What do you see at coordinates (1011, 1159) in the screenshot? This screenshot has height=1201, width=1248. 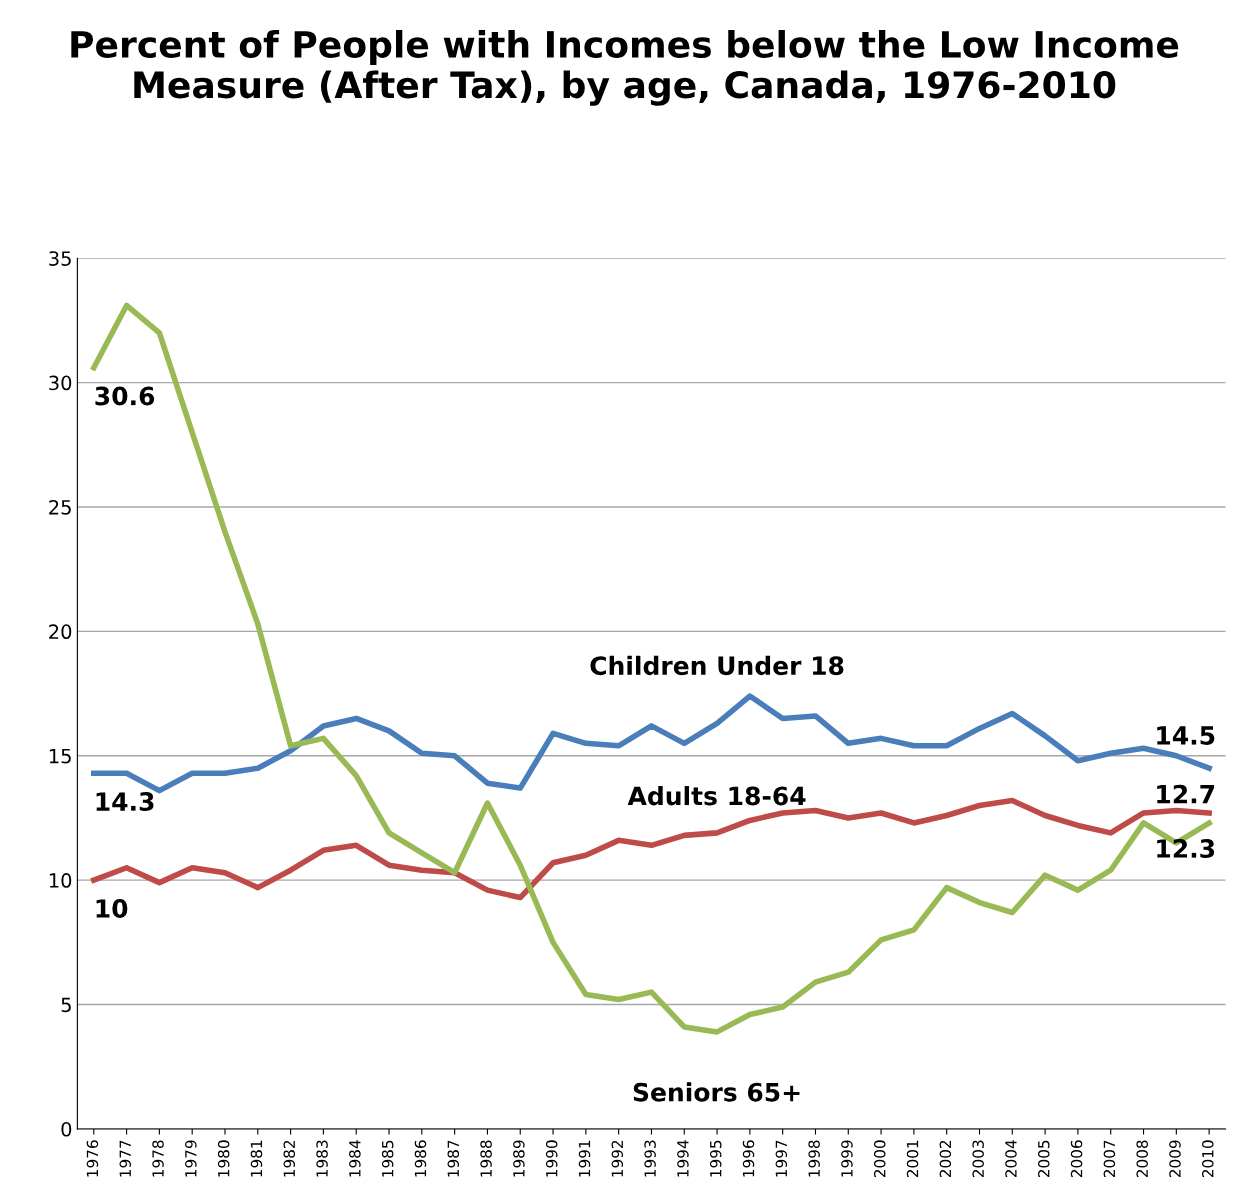 I see `x-tick-label: 2004` at bounding box center [1011, 1159].